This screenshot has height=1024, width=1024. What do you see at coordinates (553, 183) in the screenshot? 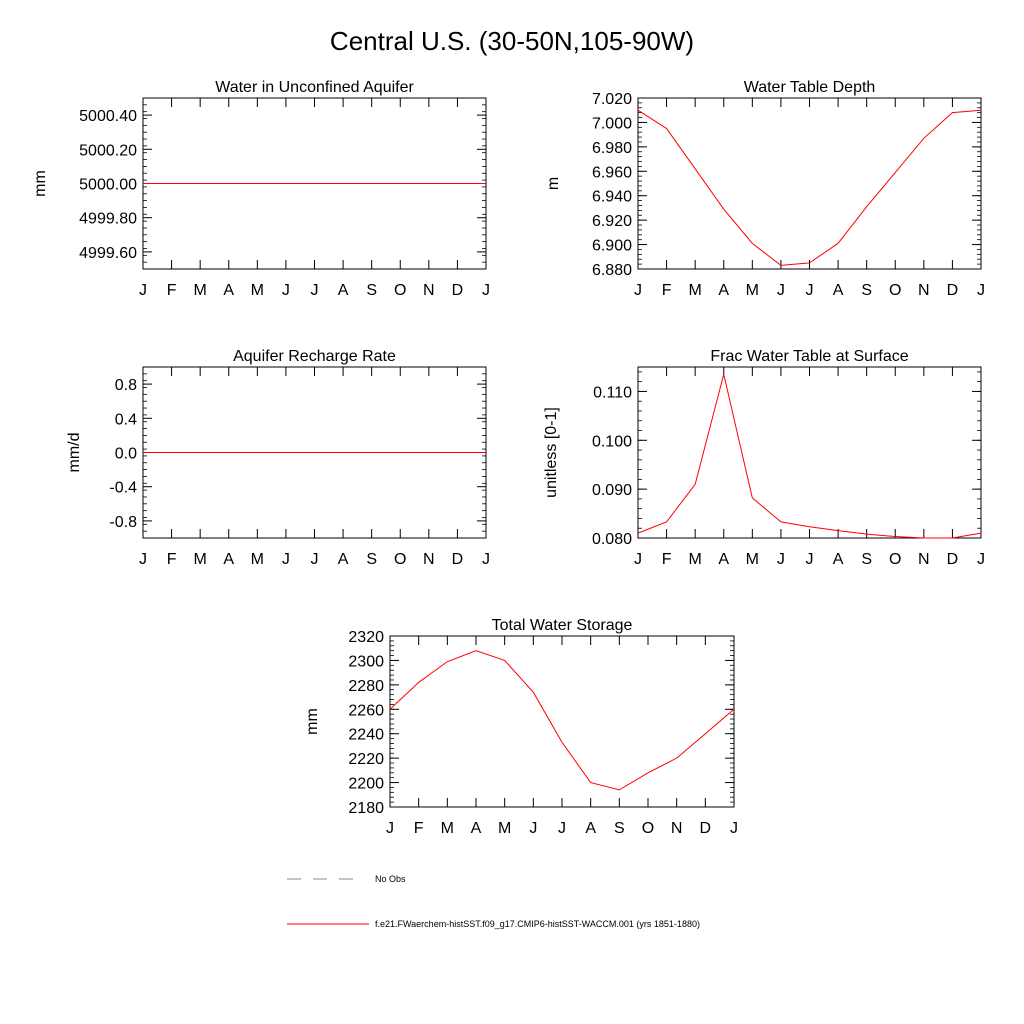
I see `y-axis-label: m` at bounding box center [553, 183].